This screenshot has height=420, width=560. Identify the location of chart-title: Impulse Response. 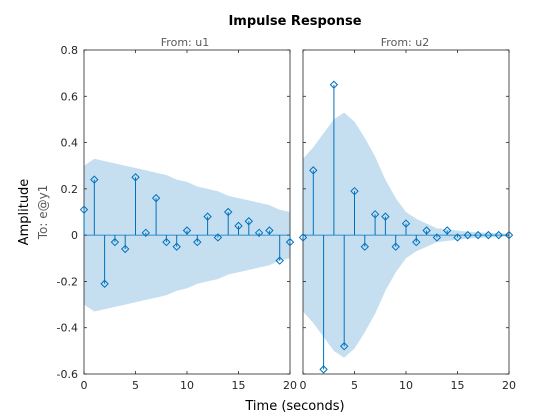
(294, 21).